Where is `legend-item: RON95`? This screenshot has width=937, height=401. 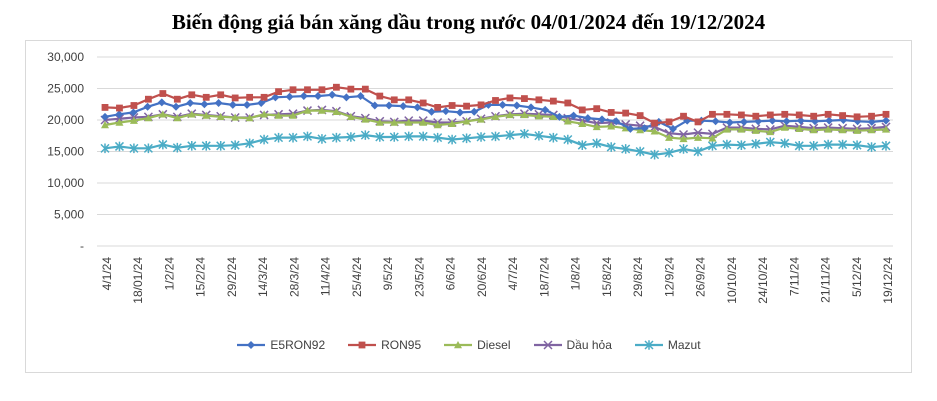
legend-item: RON95 is located at coordinates (384, 345).